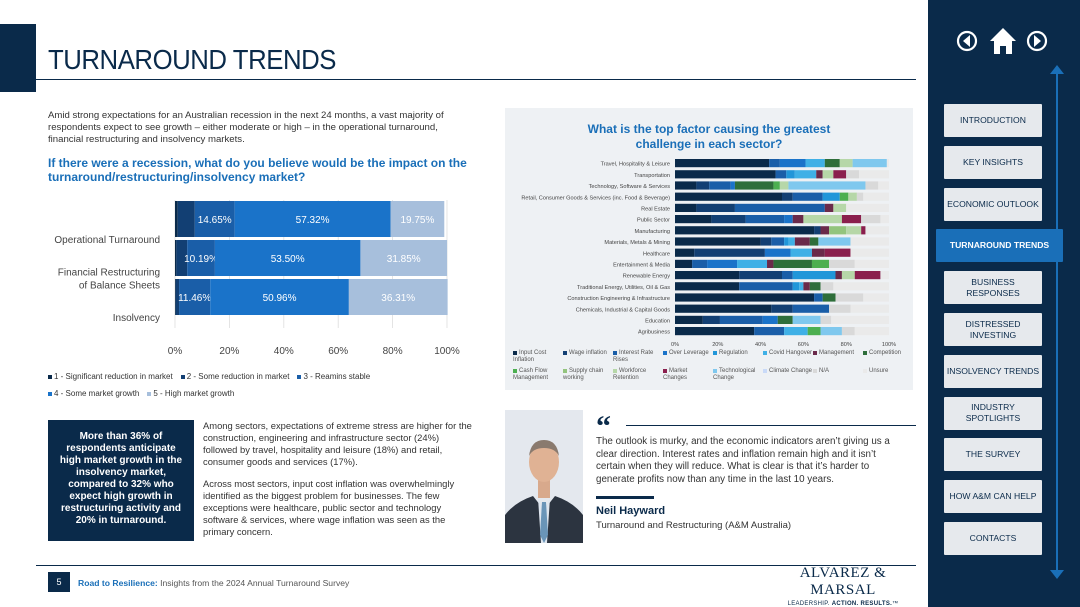  Describe the element at coordinates (337, 376) in the screenshot. I see `legend-label: 3 - Reamins stable` at that location.